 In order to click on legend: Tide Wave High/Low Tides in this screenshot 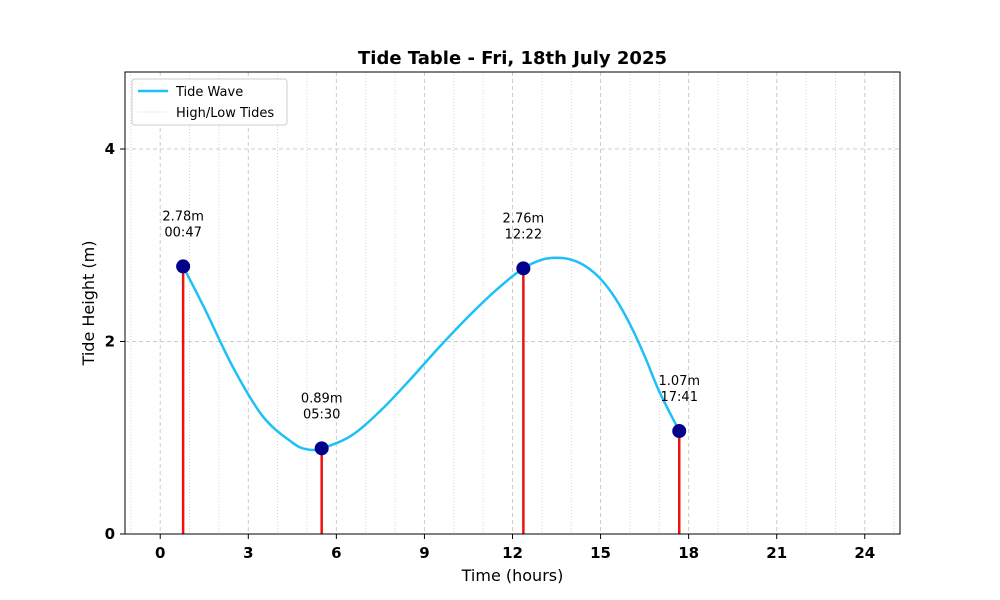, I will do `click(209, 102)`.